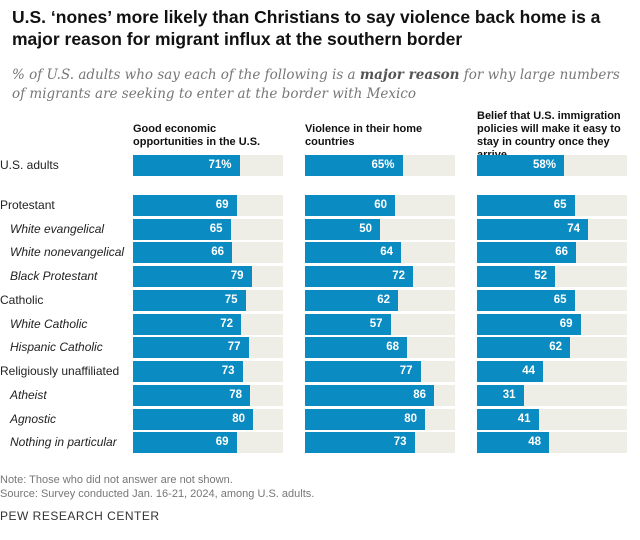 The width and height of the screenshot is (640, 540). I want to click on data-label: 74, so click(573, 229).